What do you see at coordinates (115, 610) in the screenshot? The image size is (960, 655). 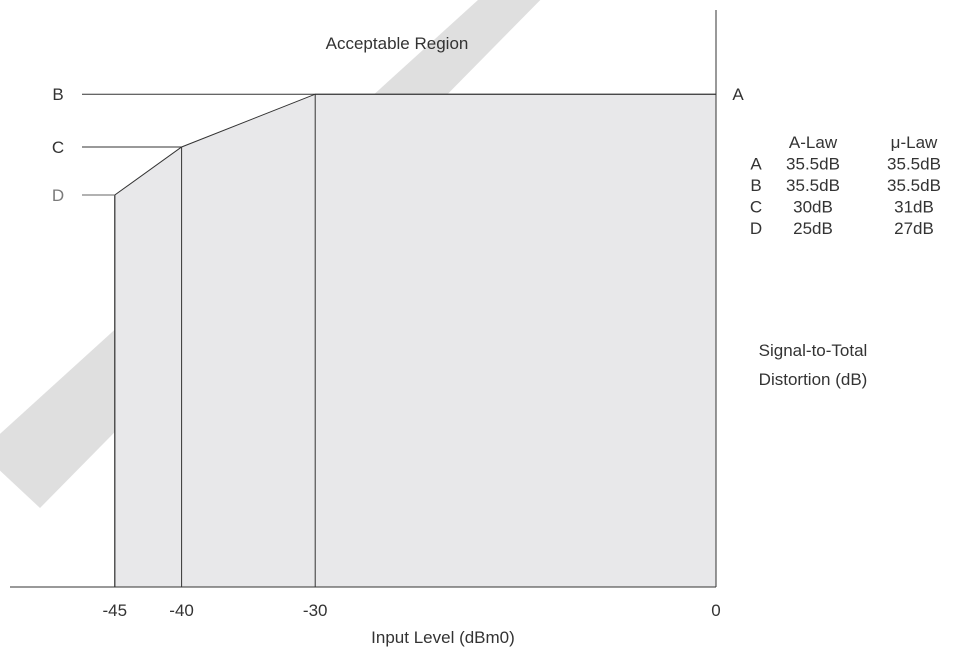 I see `x-tick-label-0: -45` at bounding box center [115, 610].